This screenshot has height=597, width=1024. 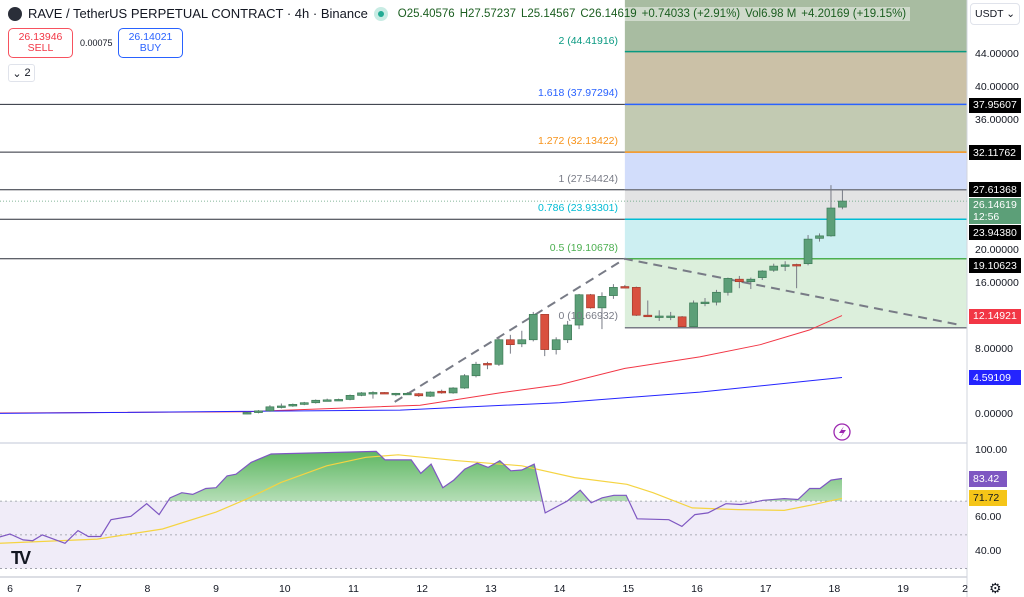 I want to click on sell-button: 26.13946 SELL, so click(x=40, y=43).